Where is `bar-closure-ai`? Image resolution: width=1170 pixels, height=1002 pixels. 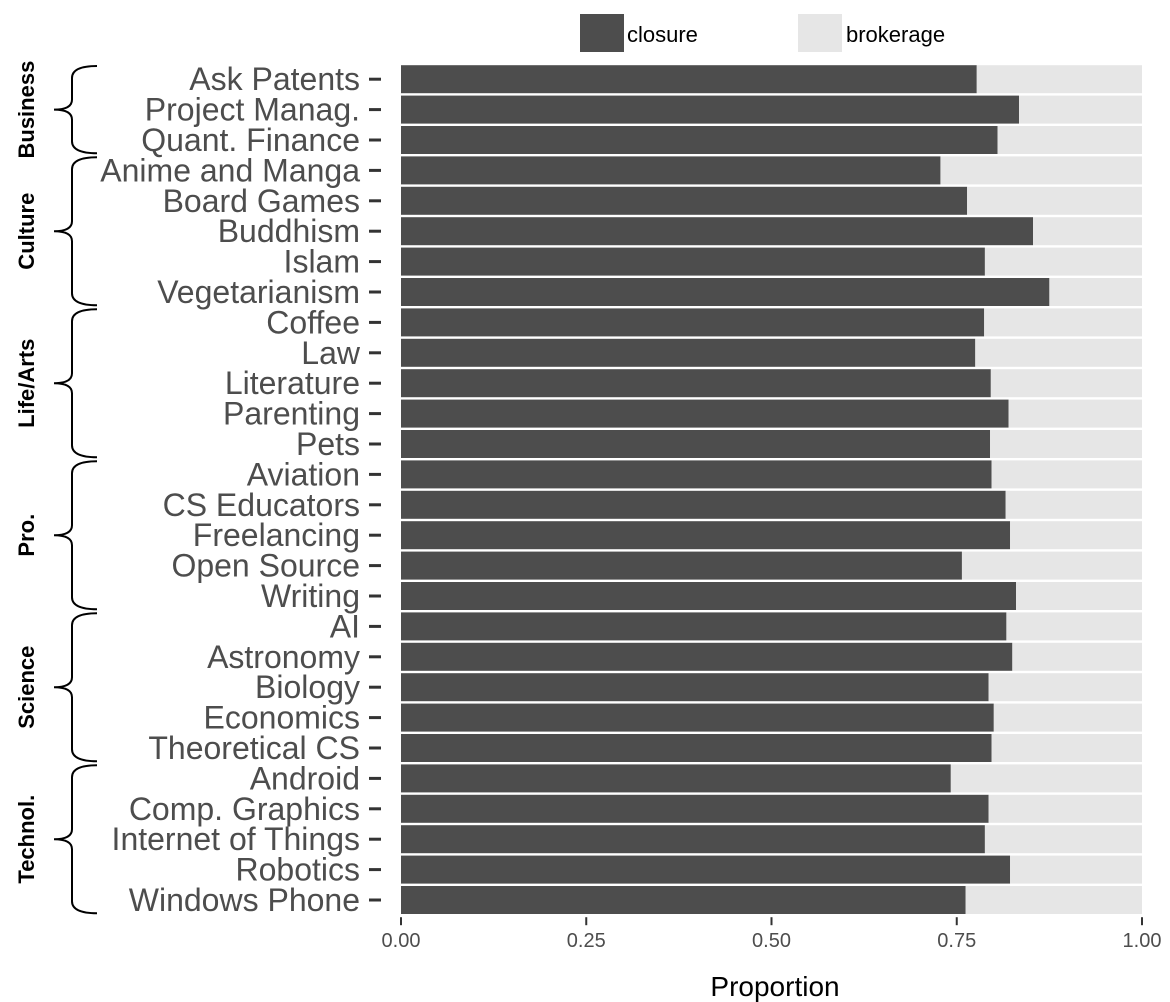 bar-closure-ai is located at coordinates (704, 626).